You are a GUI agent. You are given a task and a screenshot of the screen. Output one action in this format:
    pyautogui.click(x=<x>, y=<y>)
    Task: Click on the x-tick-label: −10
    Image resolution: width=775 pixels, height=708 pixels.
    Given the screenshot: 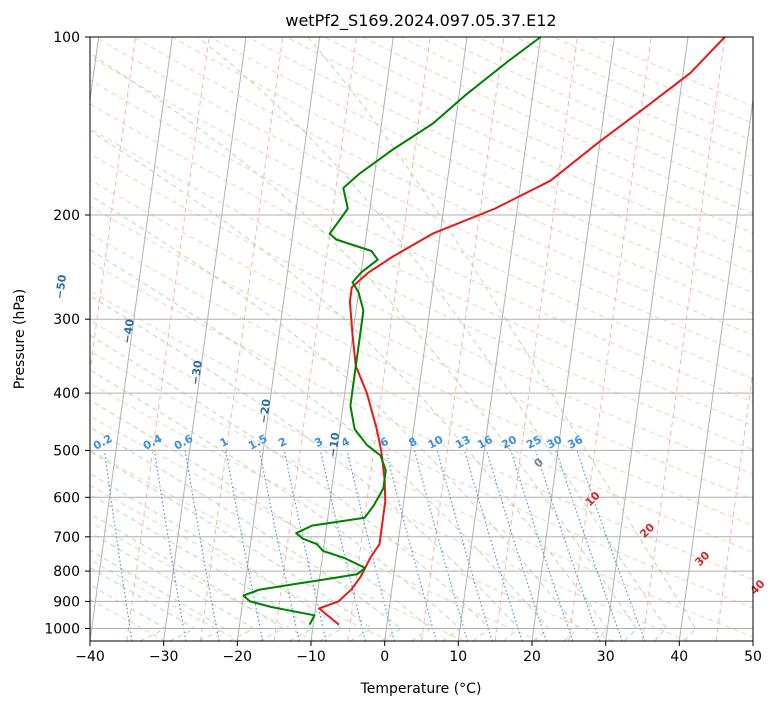 What is the action you would take?
    pyautogui.click(x=311, y=657)
    